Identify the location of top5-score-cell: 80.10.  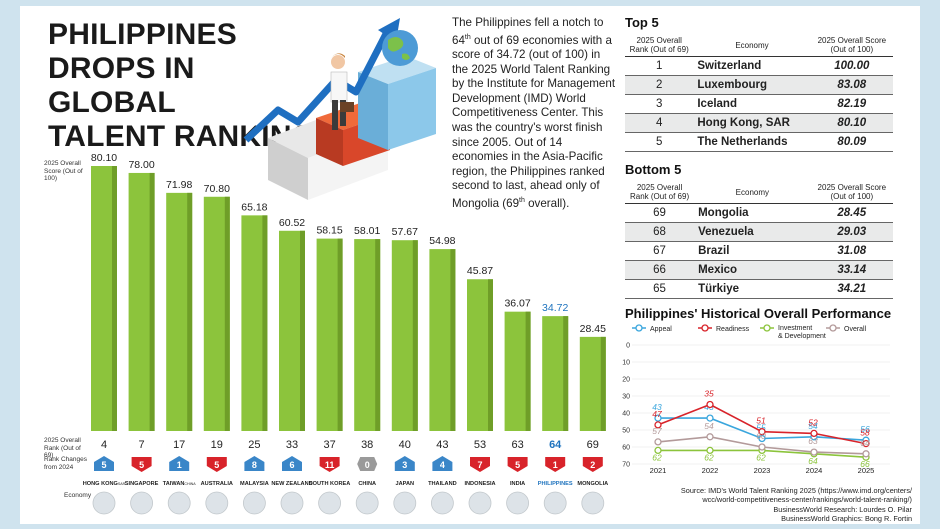
(851, 123).